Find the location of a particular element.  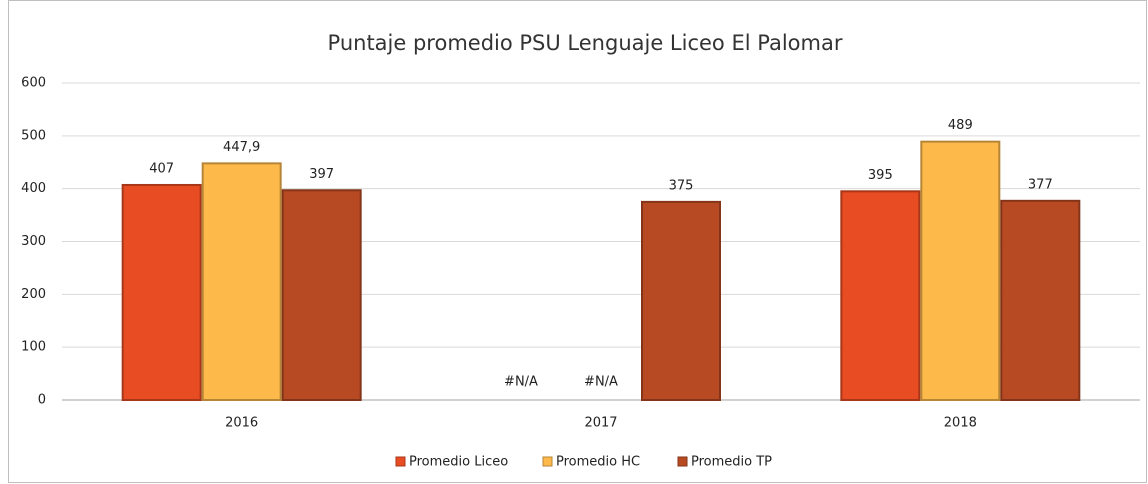

y-tick-label: 500 is located at coordinates (33, 135).